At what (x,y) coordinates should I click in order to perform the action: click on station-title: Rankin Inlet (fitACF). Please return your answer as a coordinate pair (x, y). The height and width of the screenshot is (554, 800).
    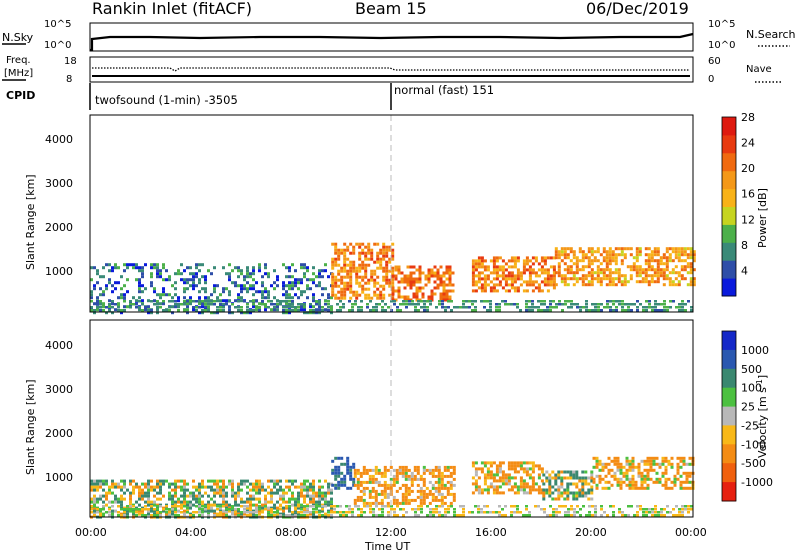
    Looking at the image, I should click on (172, 9).